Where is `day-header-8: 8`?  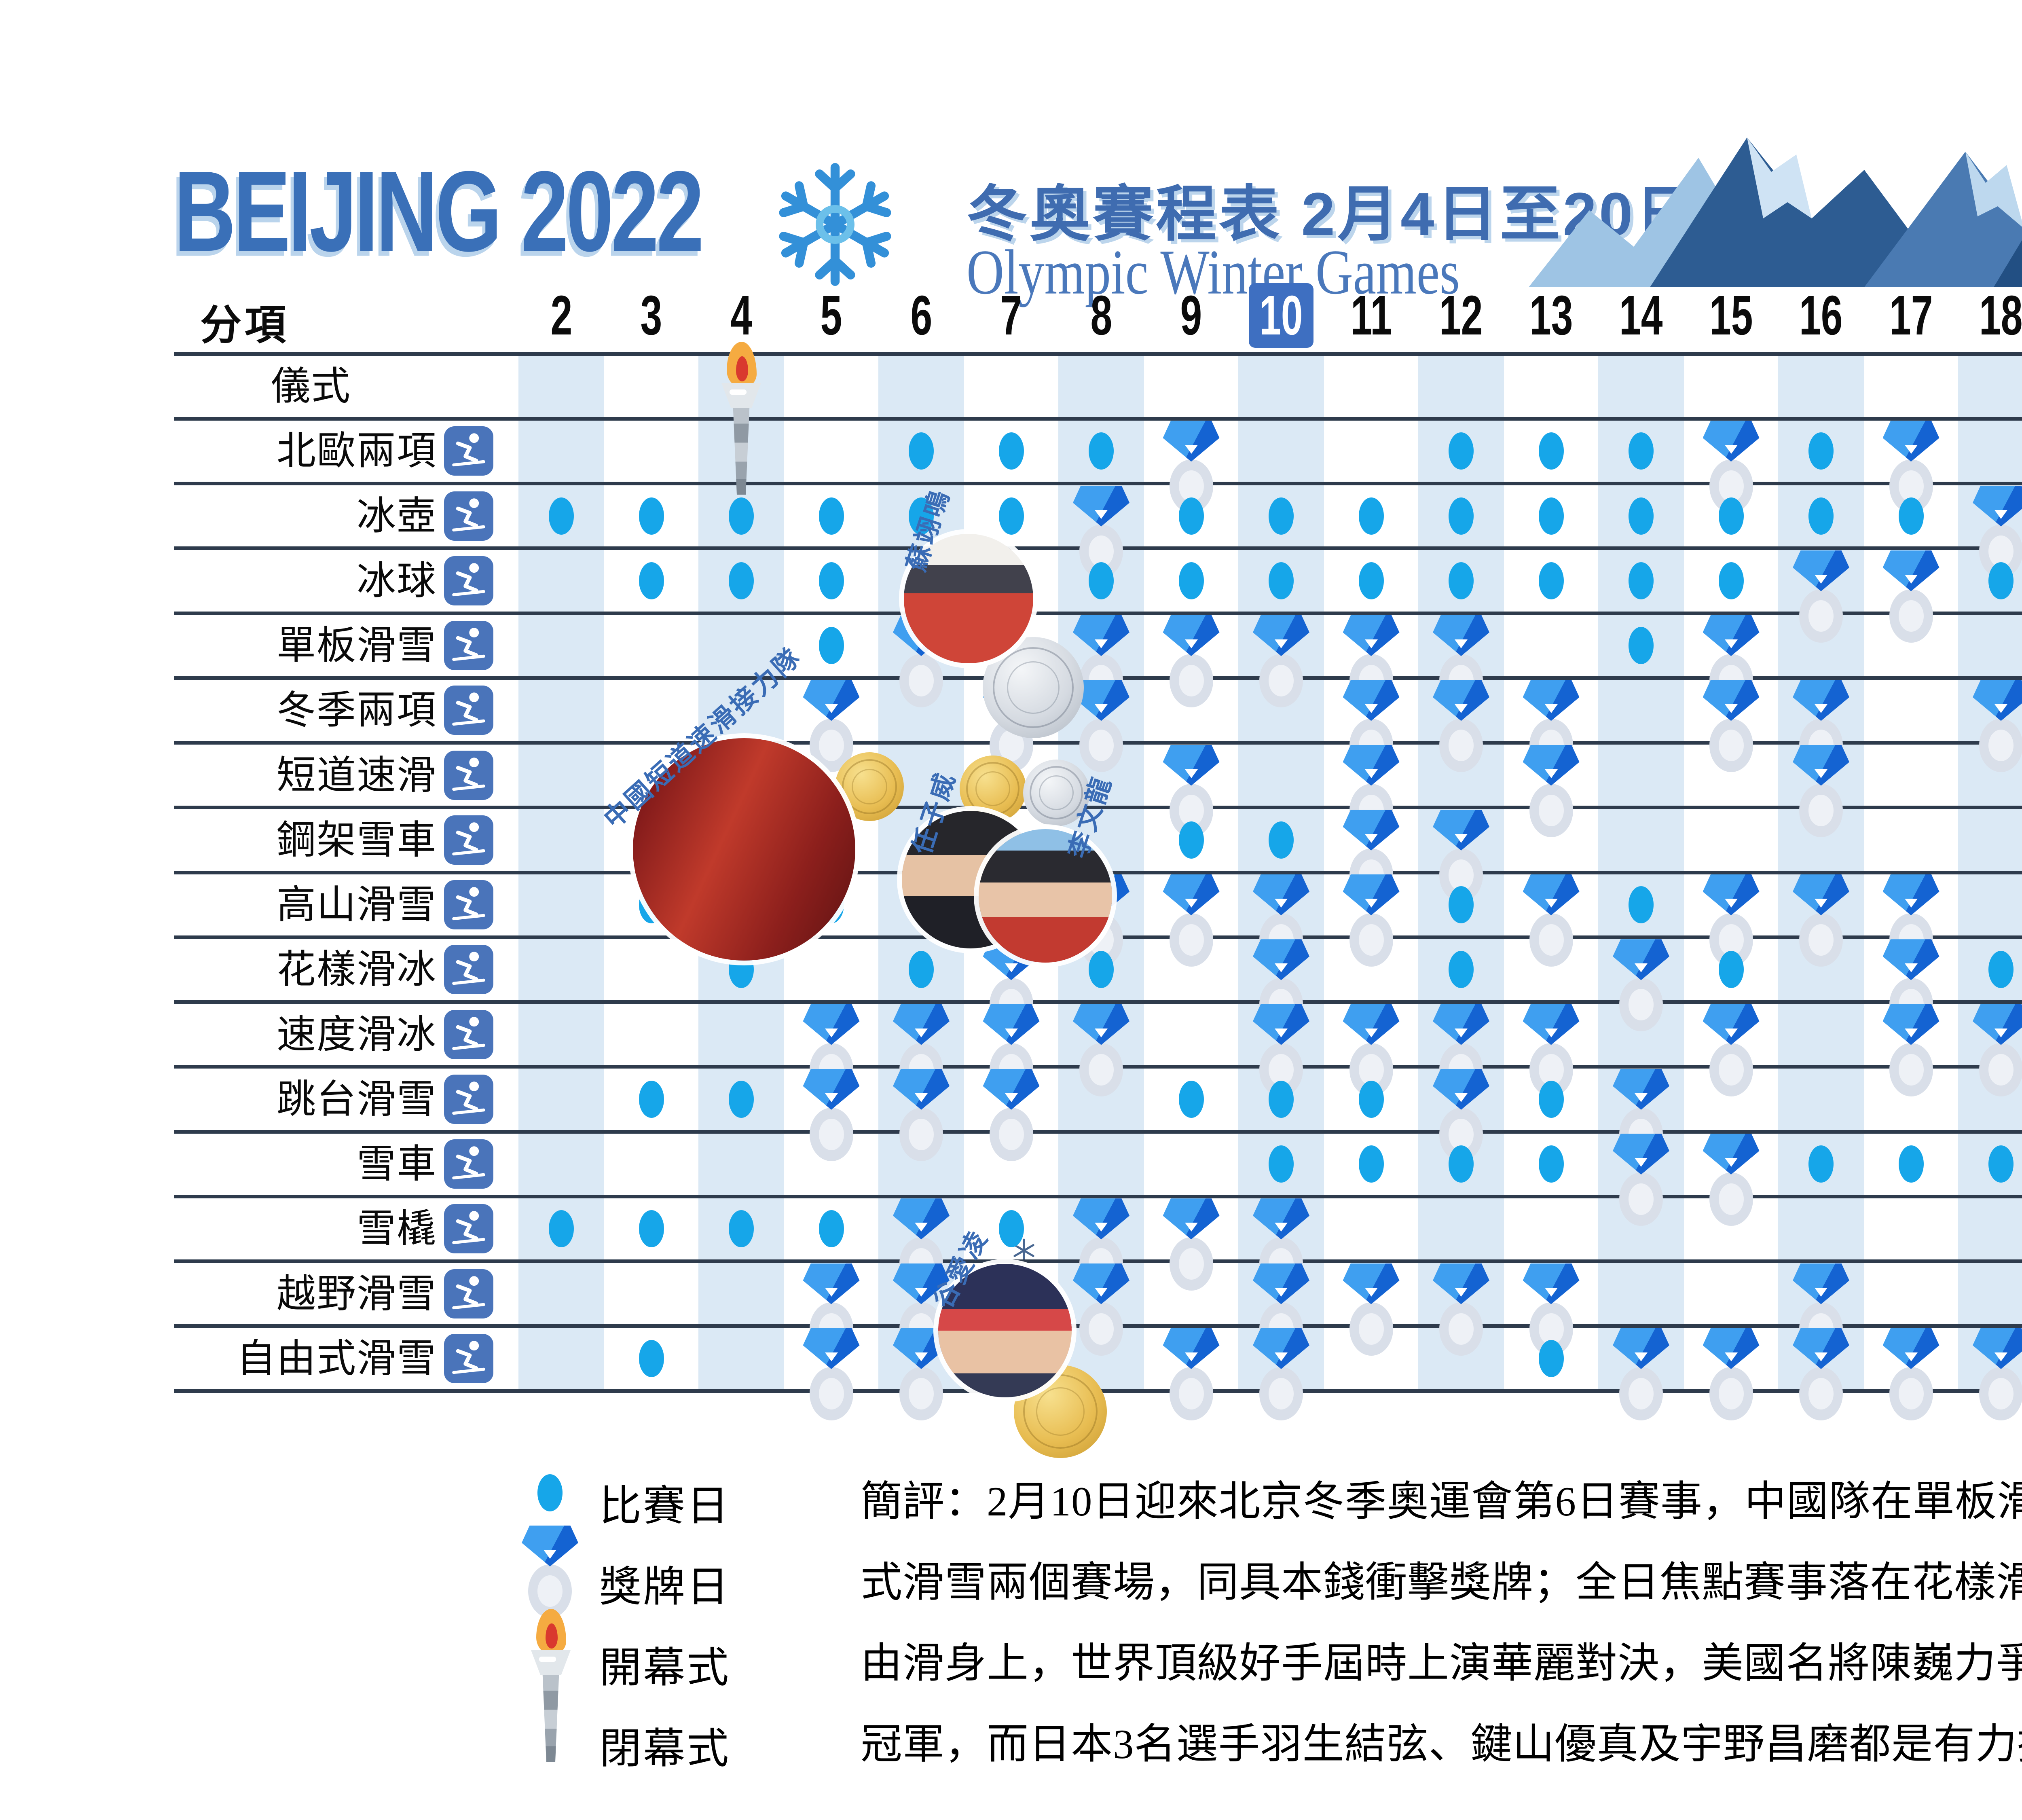
day-header-8: 8 is located at coordinates (1101, 315).